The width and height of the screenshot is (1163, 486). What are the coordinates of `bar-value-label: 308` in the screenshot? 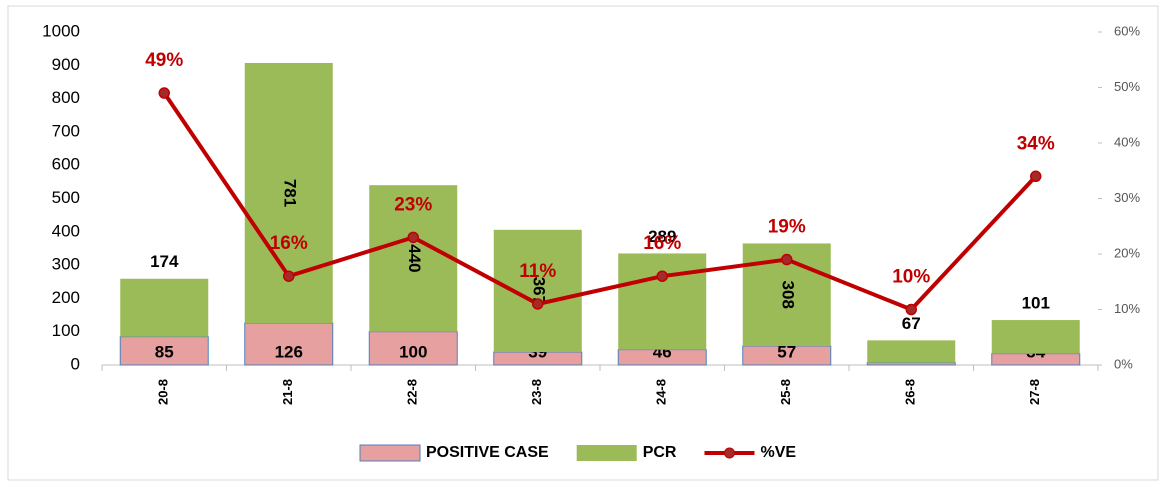 It's located at (787, 295).